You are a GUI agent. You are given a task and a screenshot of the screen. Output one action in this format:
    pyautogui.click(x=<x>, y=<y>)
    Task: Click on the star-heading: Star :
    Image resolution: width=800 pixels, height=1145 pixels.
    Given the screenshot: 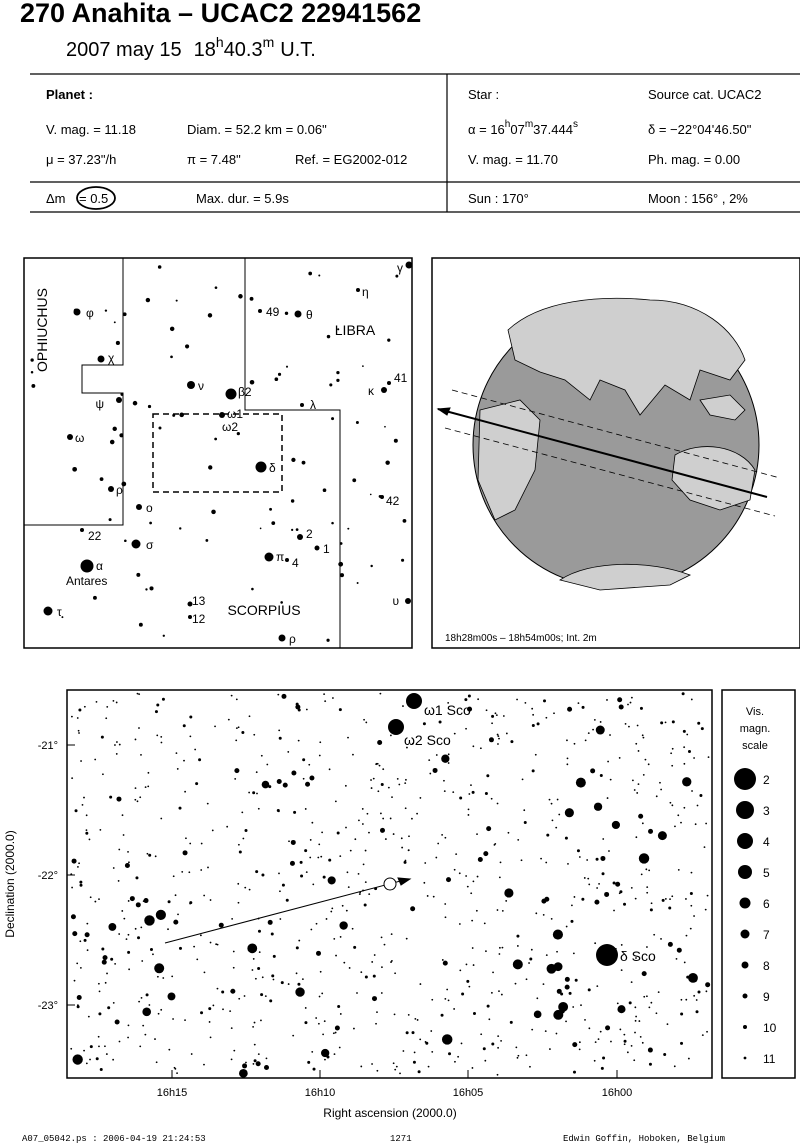 What is the action you would take?
    pyautogui.click(x=483, y=94)
    